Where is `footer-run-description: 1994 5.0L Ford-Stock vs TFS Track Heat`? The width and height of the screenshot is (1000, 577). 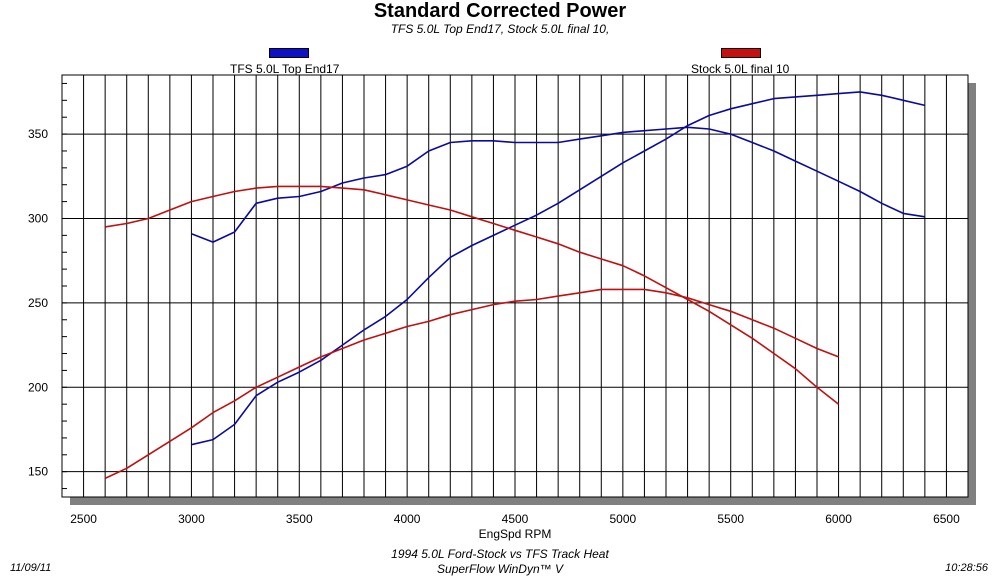
footer-run-description: 1994 5.0L Ford-Stock vs TFS Track Heat is located at coordinates (500, 554).